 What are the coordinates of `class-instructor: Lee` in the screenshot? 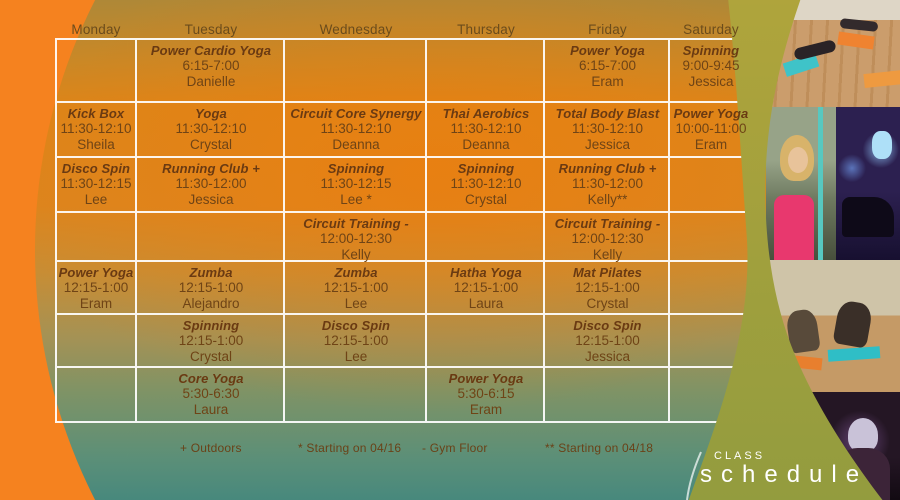 It's located at (356, 303).